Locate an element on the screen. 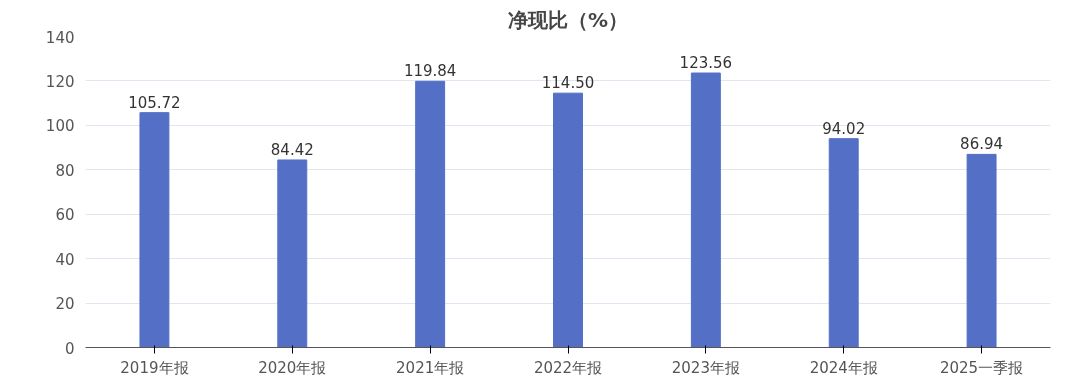  data-label: 123.56 is located at coordinates (706, 63).